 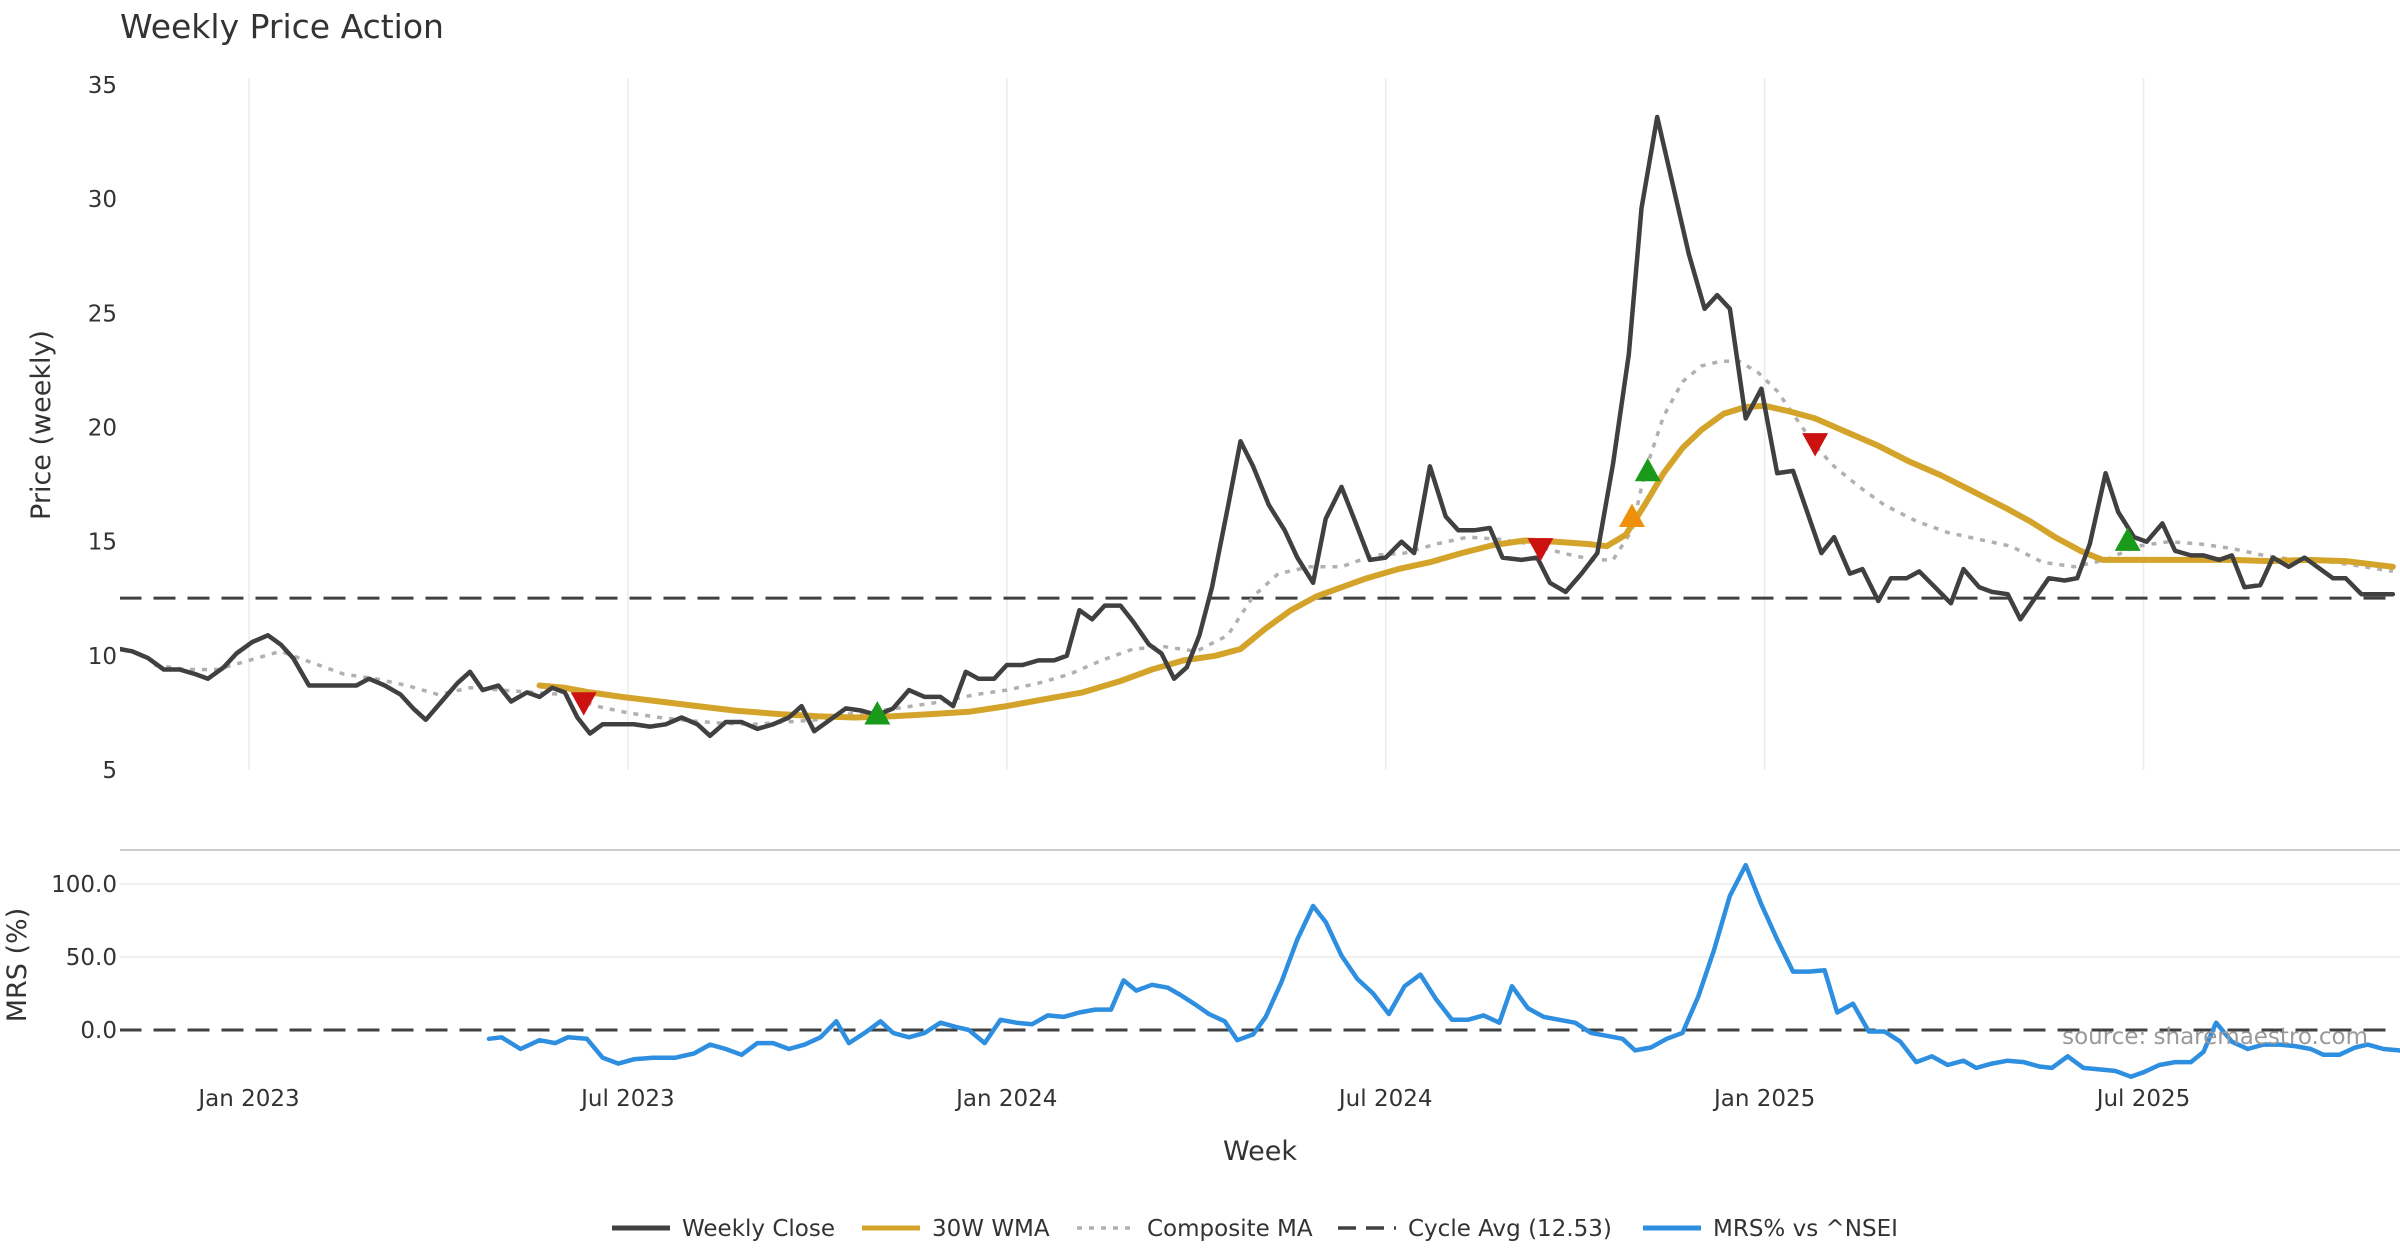 I want to click on mrs-y-axis-label: MRS (%), so click(x=17, y=965).